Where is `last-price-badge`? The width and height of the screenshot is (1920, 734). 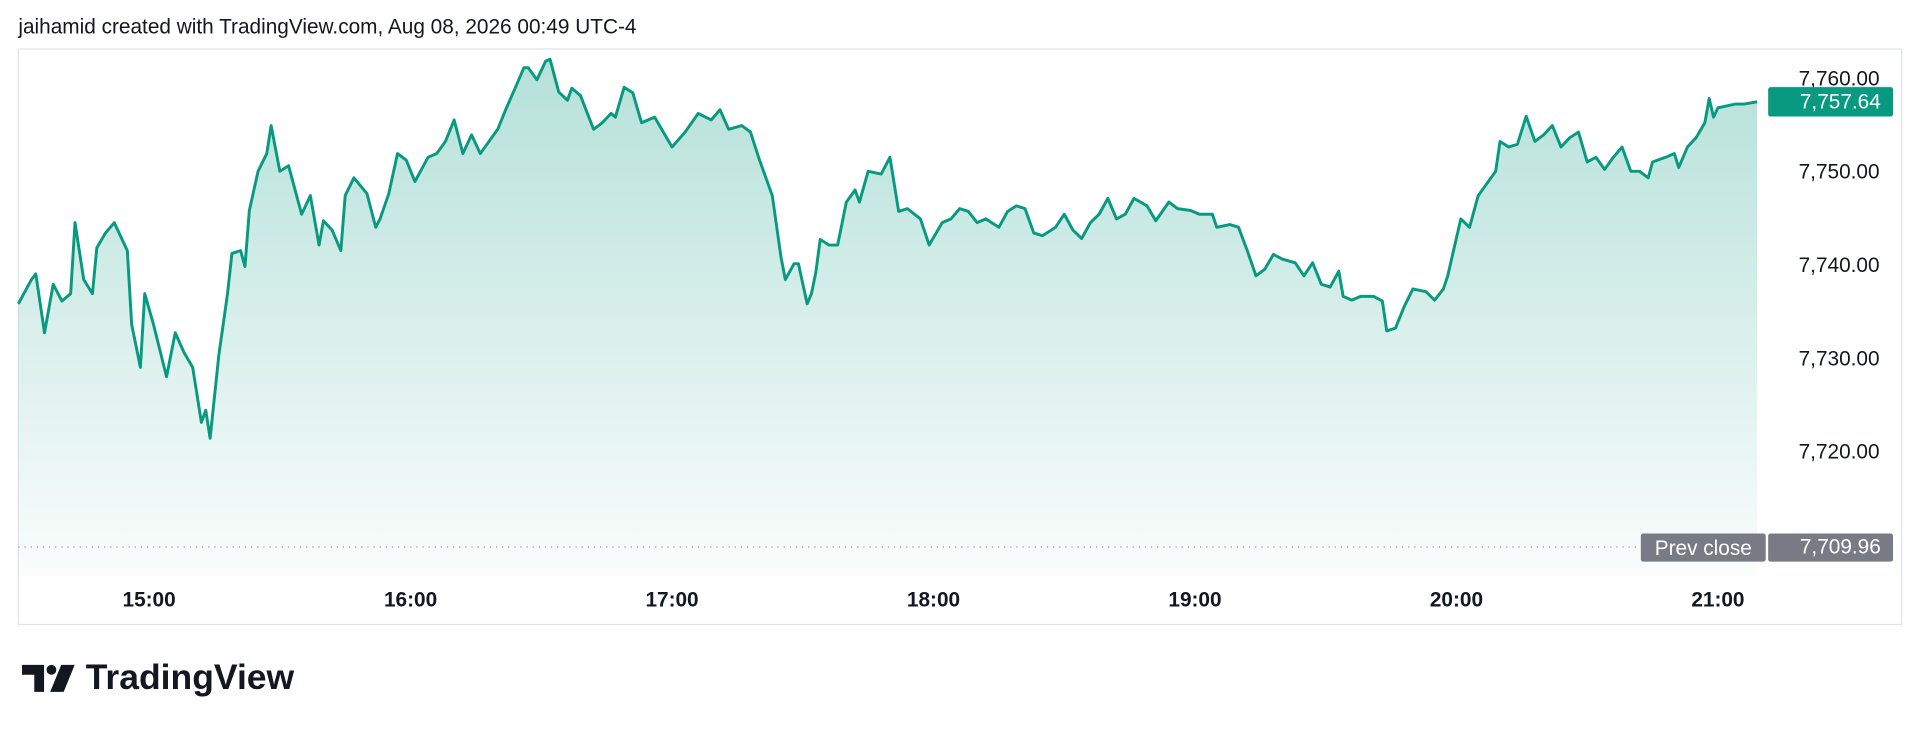 last-price-badge is located at coordinates (1831, 102).